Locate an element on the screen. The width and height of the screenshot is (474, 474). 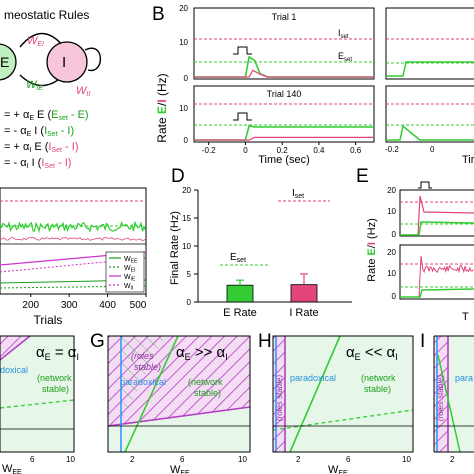
panel-g-letter: G is located at coordinates (97, 341).